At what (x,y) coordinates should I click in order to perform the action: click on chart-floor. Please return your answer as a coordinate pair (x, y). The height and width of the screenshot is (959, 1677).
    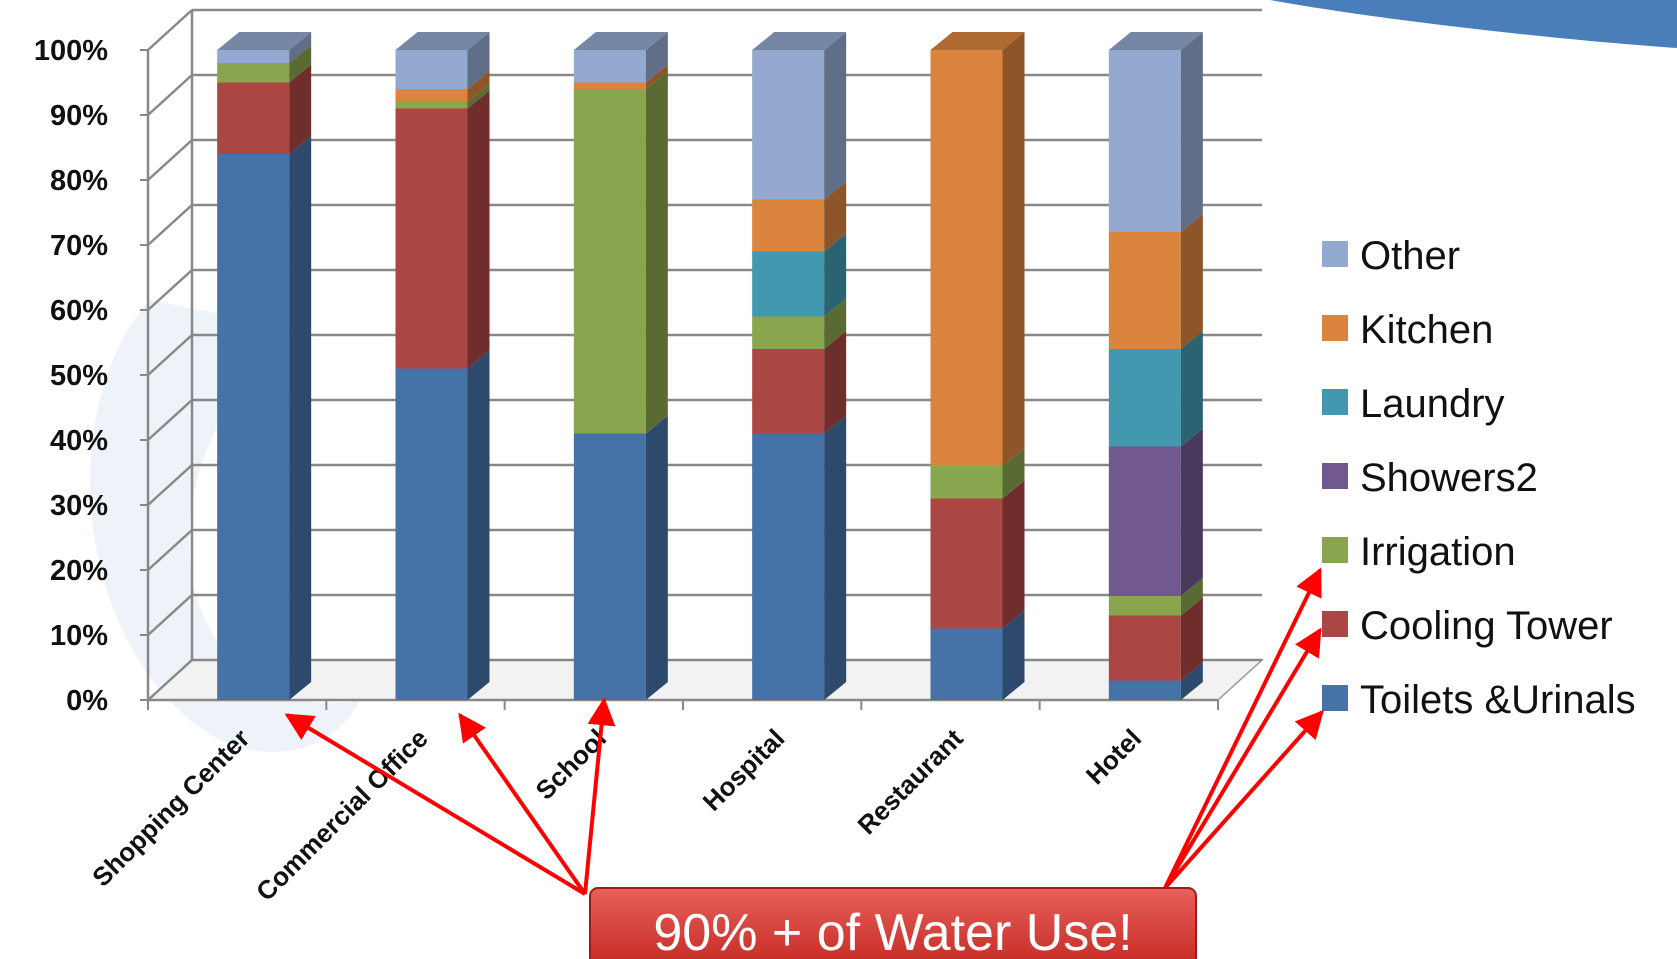
    Looking at the image, I should click on (705, 680).